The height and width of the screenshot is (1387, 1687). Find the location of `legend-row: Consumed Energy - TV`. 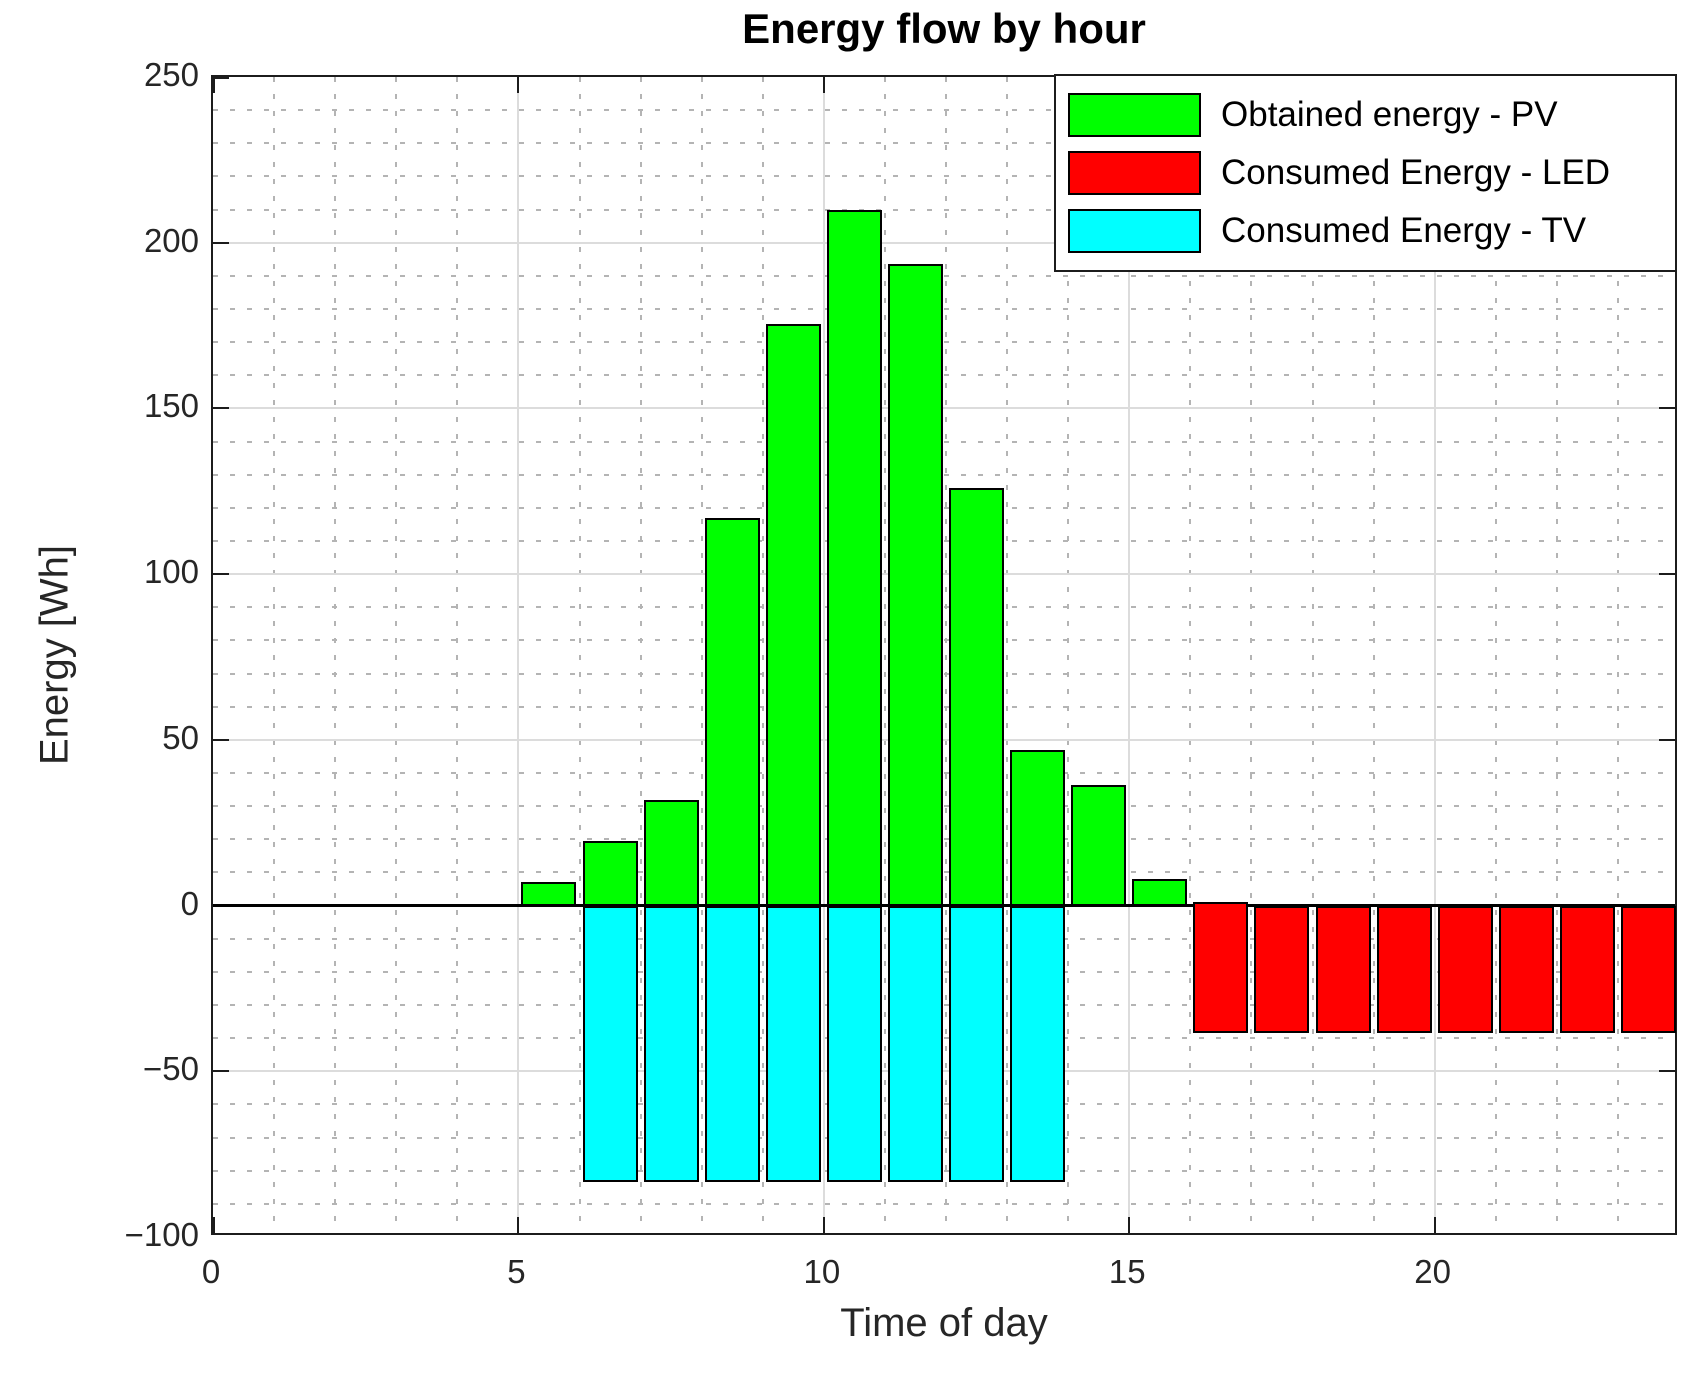

legend-row: Consumed Energy - TV is located at coordinates (1365, 231).